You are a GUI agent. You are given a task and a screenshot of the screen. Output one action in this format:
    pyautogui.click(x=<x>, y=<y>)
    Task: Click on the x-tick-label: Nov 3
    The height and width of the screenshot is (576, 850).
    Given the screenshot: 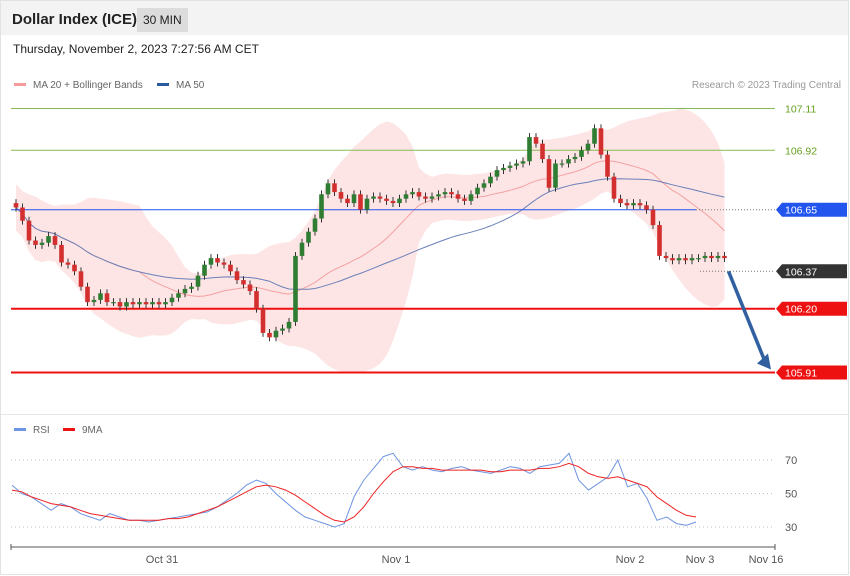 What is the action you would take?
    pyautogui.click(x=700, y=560)
    